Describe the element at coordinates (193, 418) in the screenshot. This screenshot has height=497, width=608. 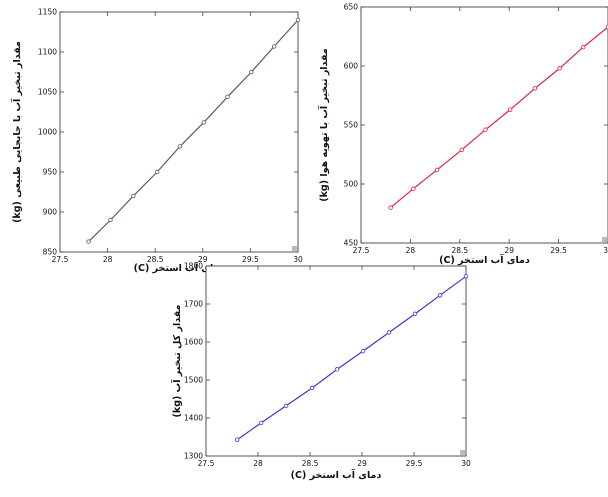
I see `y-tick-label: 1400` at that location.